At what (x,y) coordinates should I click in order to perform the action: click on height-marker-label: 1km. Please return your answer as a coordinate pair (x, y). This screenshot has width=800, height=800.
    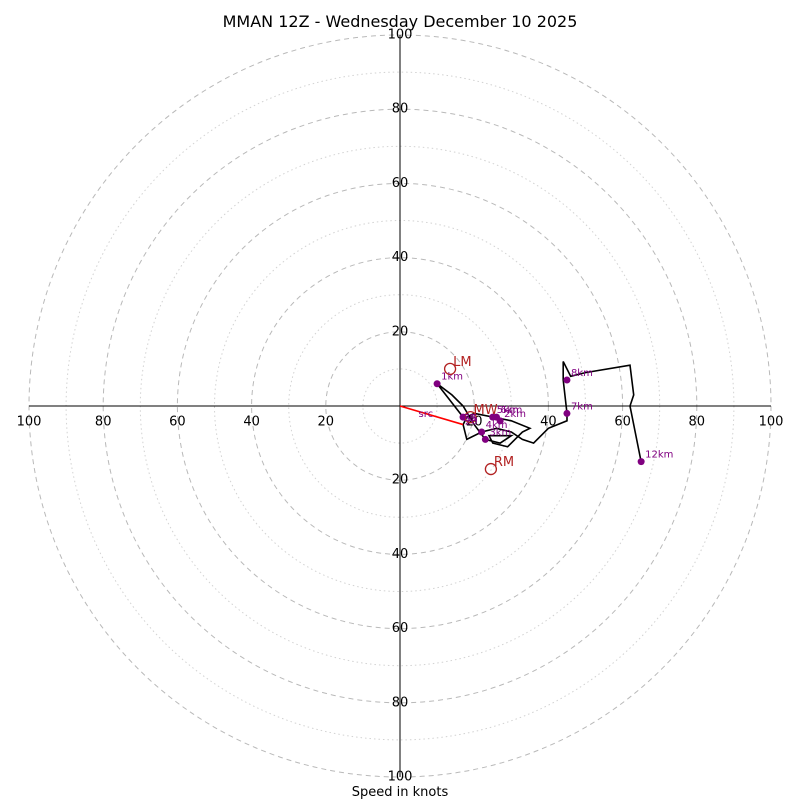
    Looking at the image, I should click on (452, 377).